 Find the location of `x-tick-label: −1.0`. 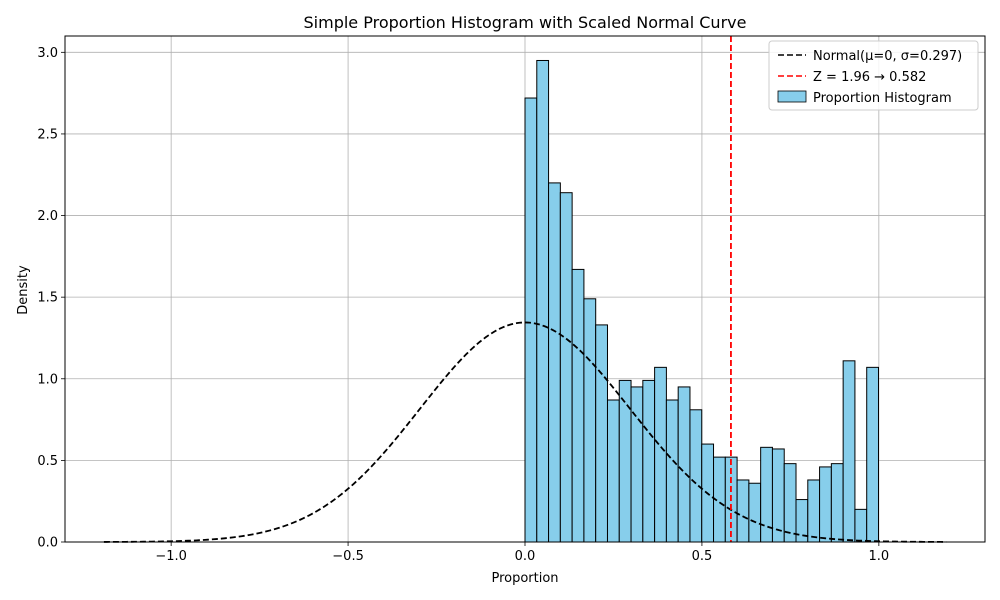

x-tick-label: −1.0 is located at coordinates (171, 556).